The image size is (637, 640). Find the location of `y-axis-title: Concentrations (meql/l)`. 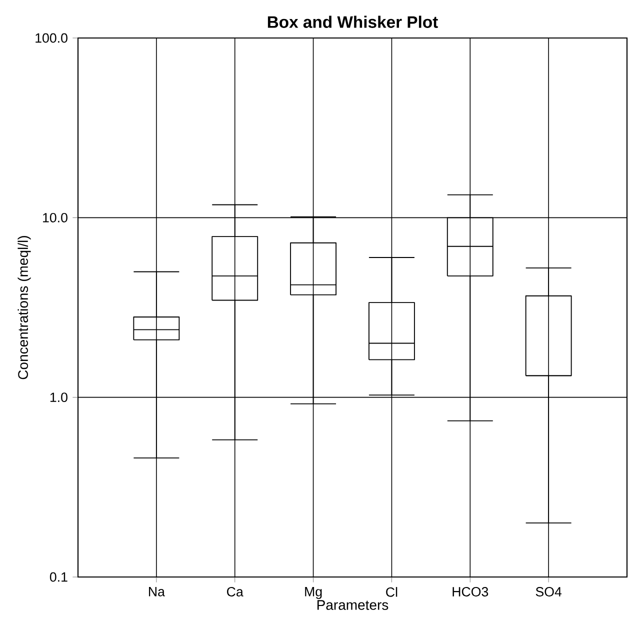

y-axis-title: Concentrations (meql/l) is located at coordinates (24, 308).